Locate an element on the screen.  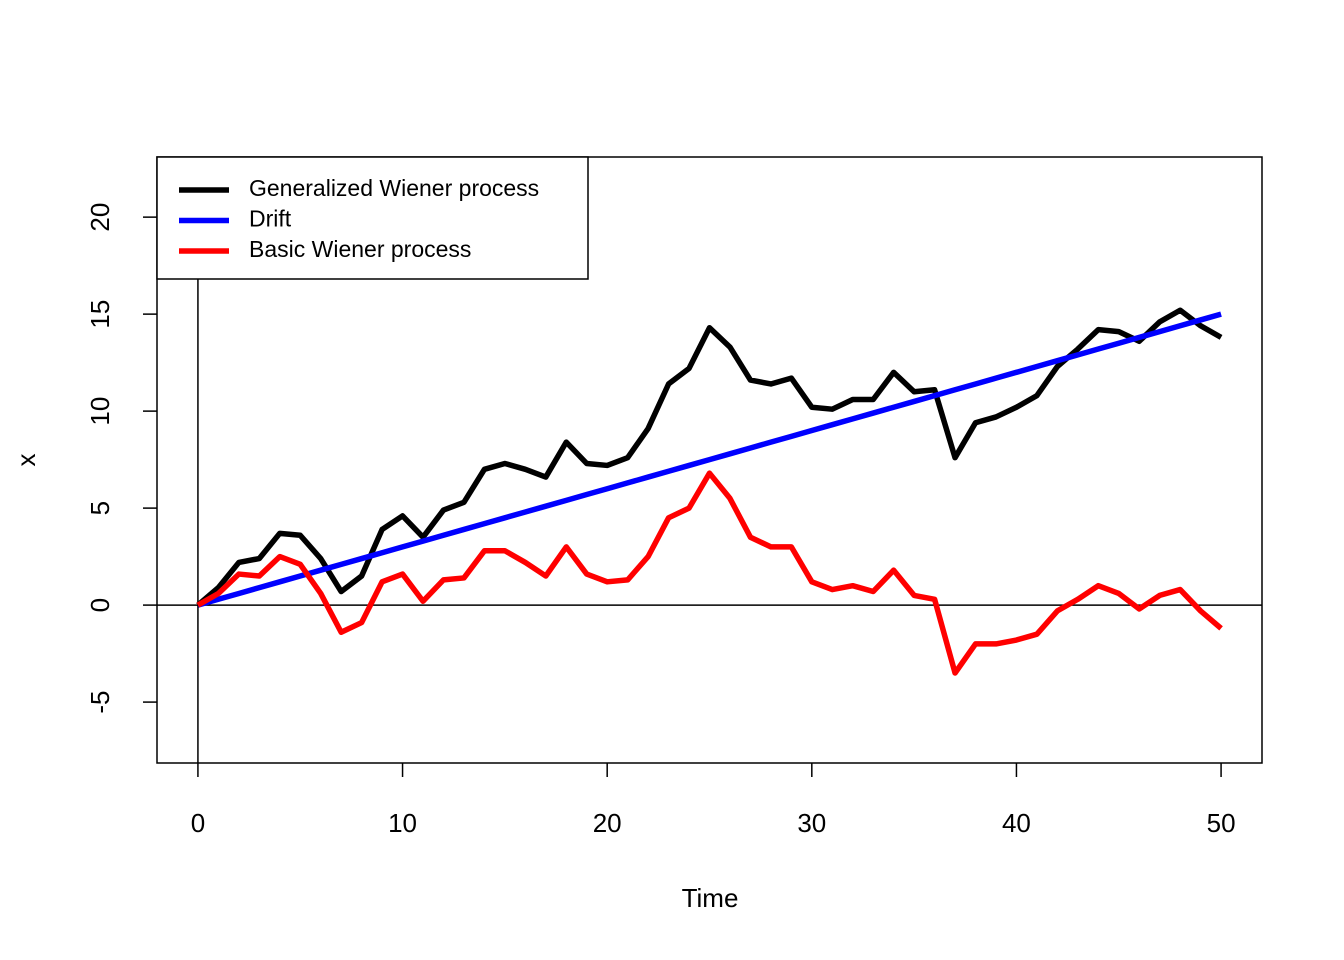
x-tick-label: 10 is located at coordinates (402, 823).